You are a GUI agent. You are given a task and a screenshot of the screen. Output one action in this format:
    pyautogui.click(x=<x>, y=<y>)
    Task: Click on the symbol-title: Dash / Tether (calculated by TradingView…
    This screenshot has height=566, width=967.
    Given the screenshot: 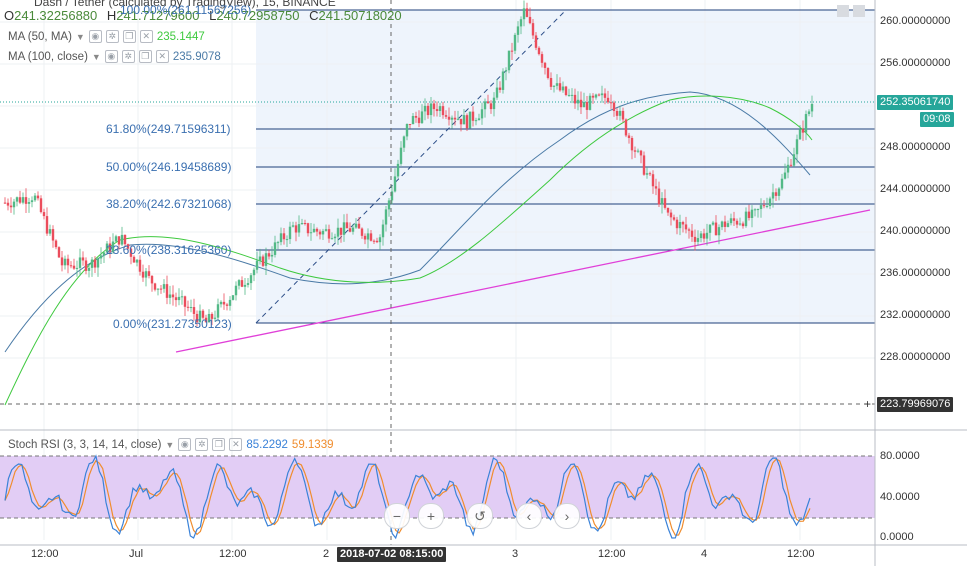 What is the action you would take?
    pyautogui.click(x=185, y=4)
    